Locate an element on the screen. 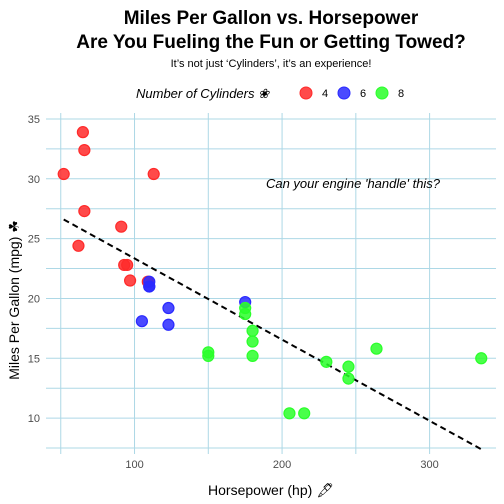  chart-annotation: Can your engine 'handle' this? is located at coordinates (353, 183).